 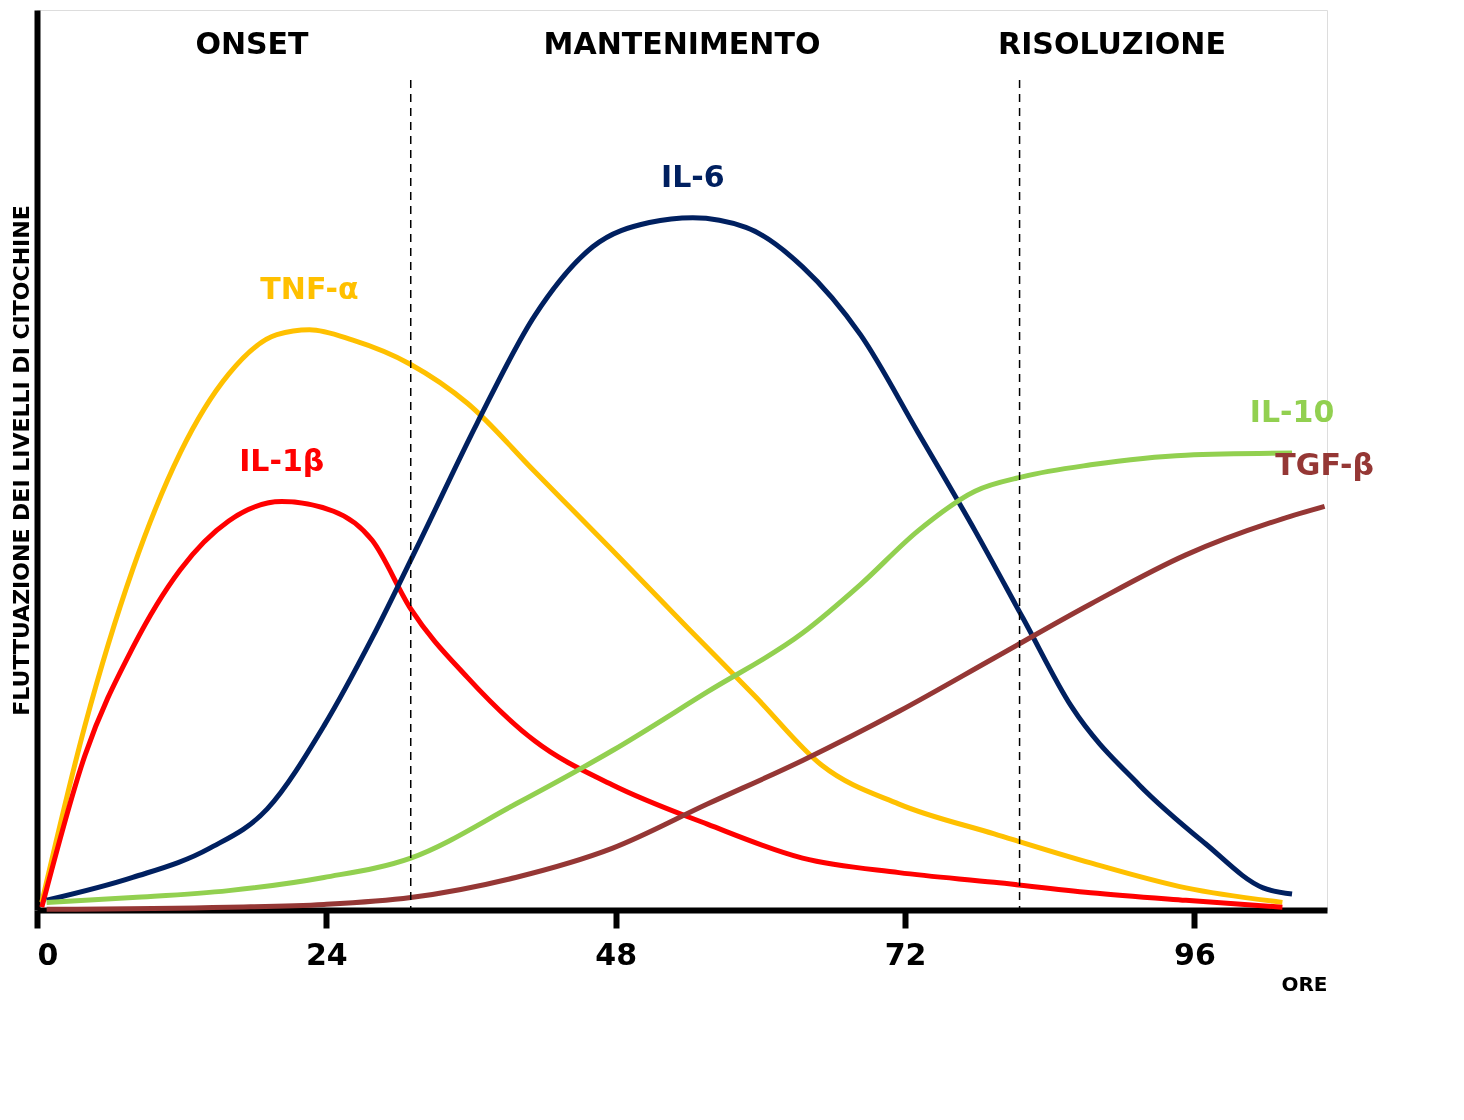 What do you see at coordinates (309, 288) in the screenshot?
I see `series-label: TNF-α` at bounding box center [309, 288].